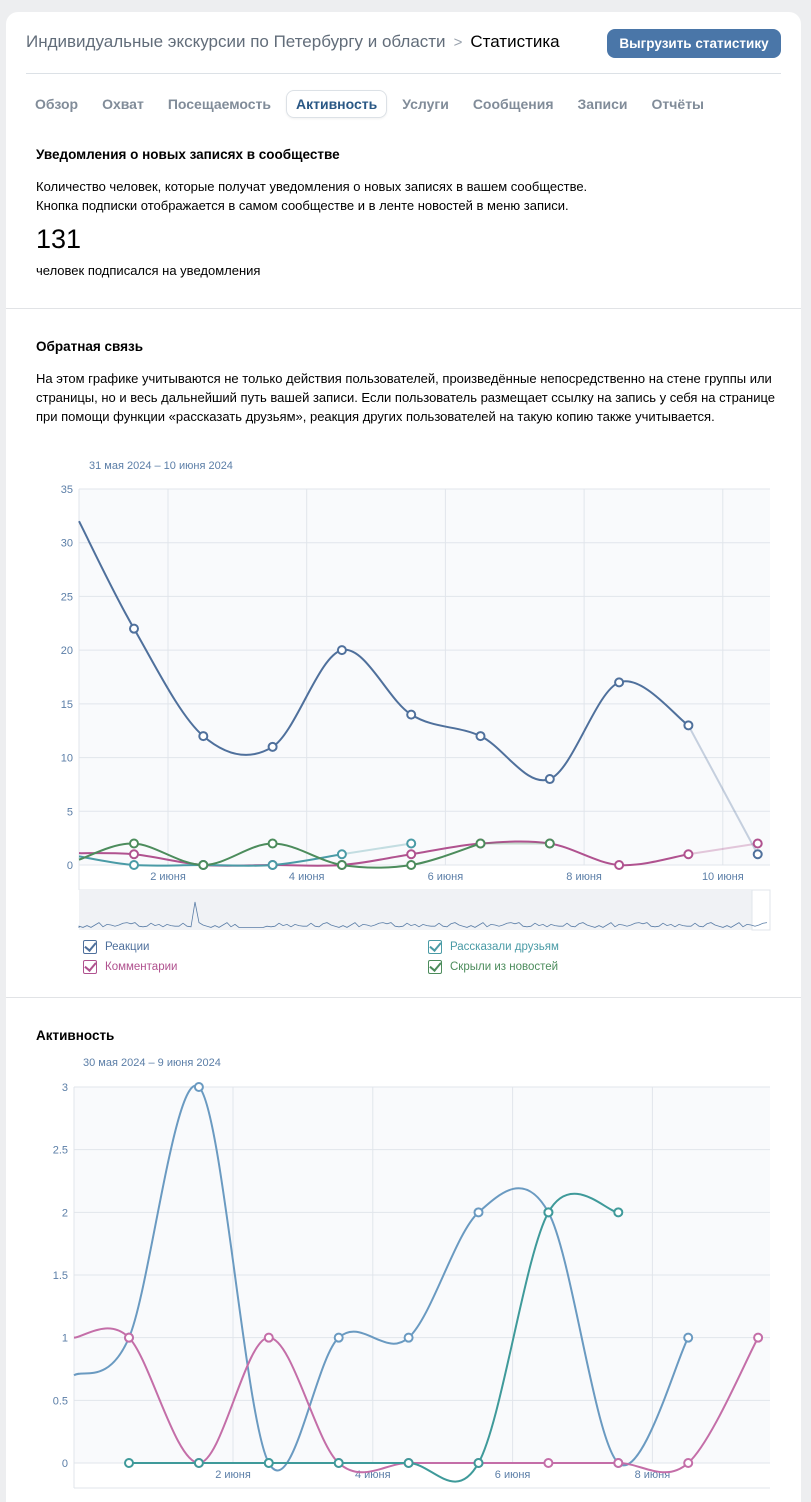 This screenshot has width=811, height=1502. What do you see at coordinates (446, 877) in the screenshot?
I see `x-tick-label: 6 июня` at bounding box center [446, 877].